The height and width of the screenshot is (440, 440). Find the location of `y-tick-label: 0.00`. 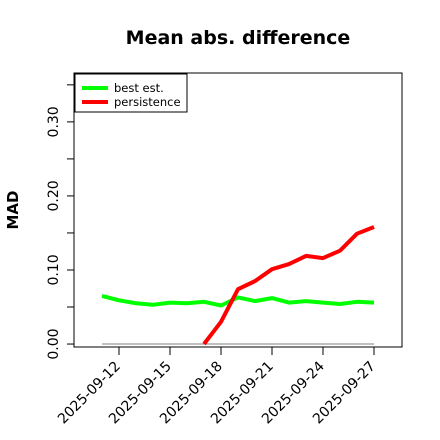

y-tick-label: 0.00 is located at coordinates (54, 343).